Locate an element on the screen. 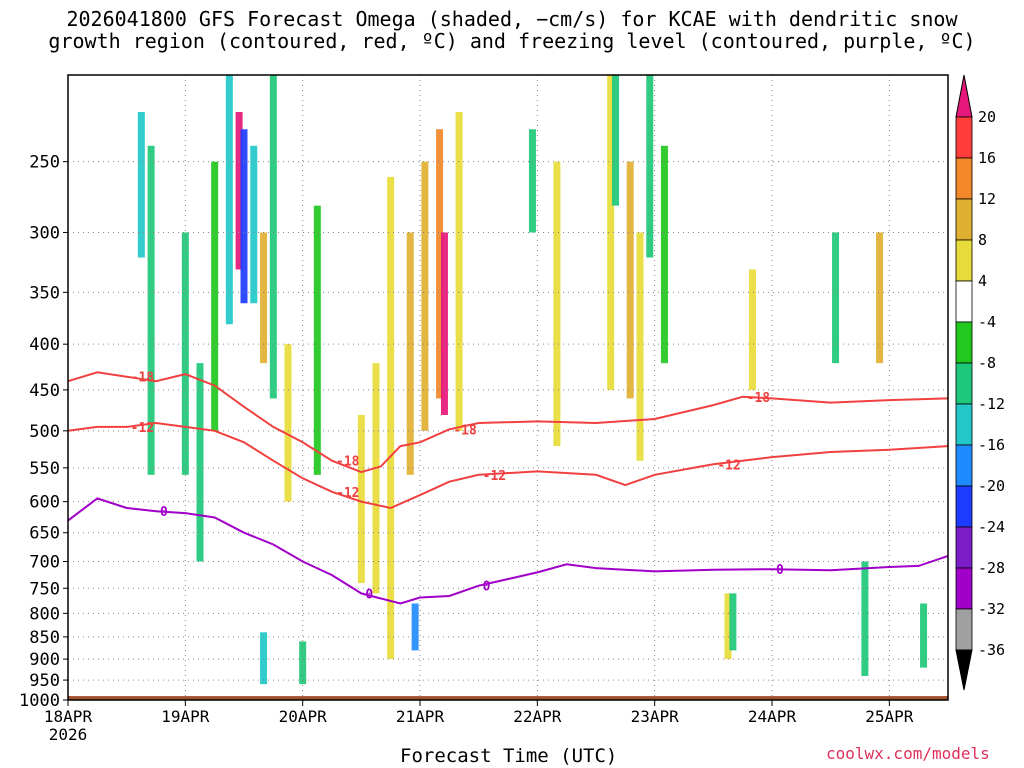 The width and height of the screenshot is (1024, 768). colorbar-label: -24 is located at coordinates (991, 527).